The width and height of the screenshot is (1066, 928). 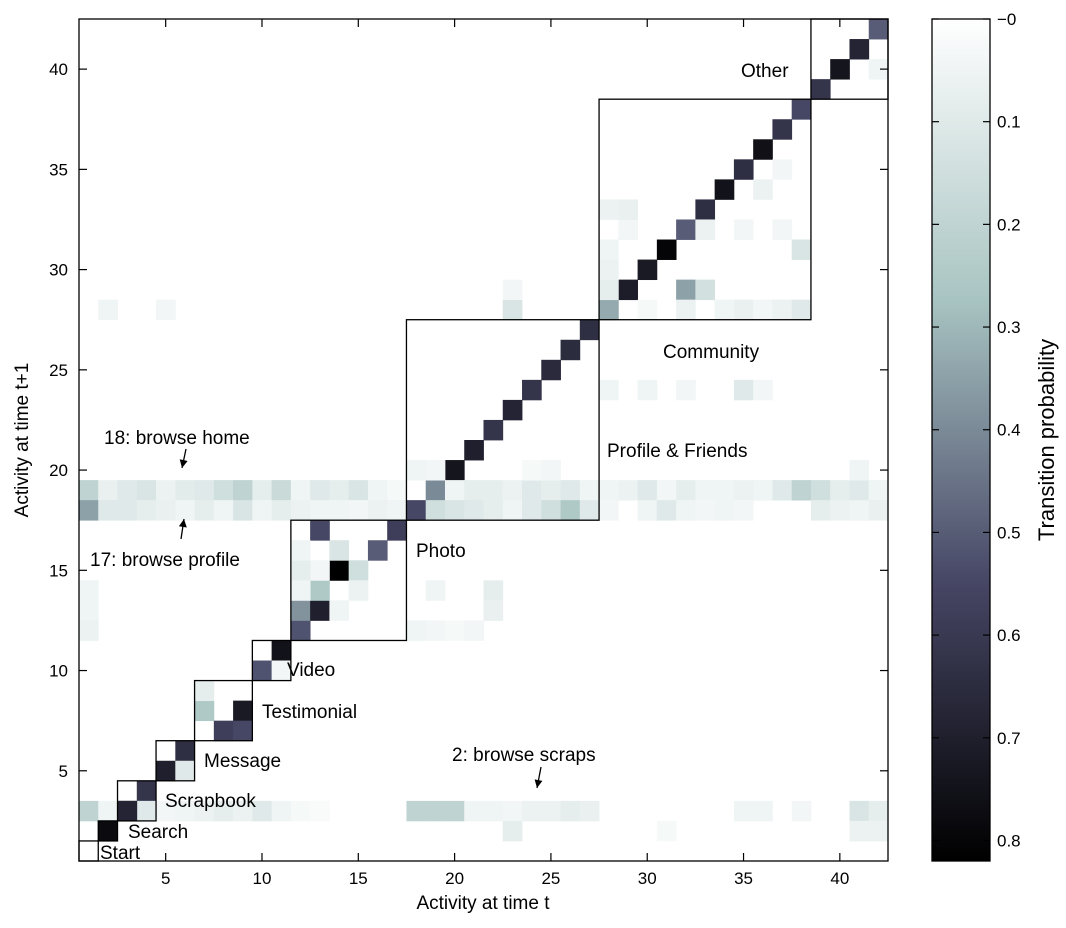 I want to click on x-tick-label: 15, so click(x=358, y=878).